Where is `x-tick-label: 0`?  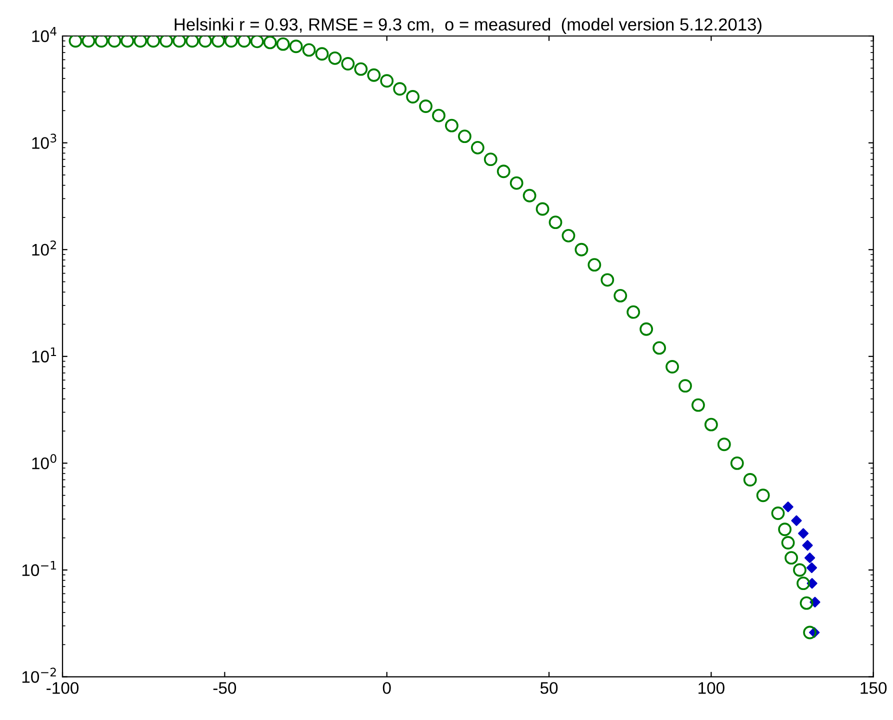 x-tick-label: 0 is located at coordinates (386, 688).